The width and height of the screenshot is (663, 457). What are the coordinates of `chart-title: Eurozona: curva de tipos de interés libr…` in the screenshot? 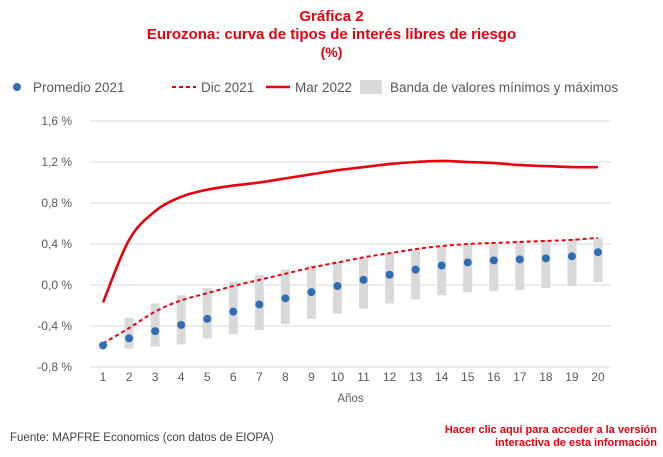 It's located at (331, 34).